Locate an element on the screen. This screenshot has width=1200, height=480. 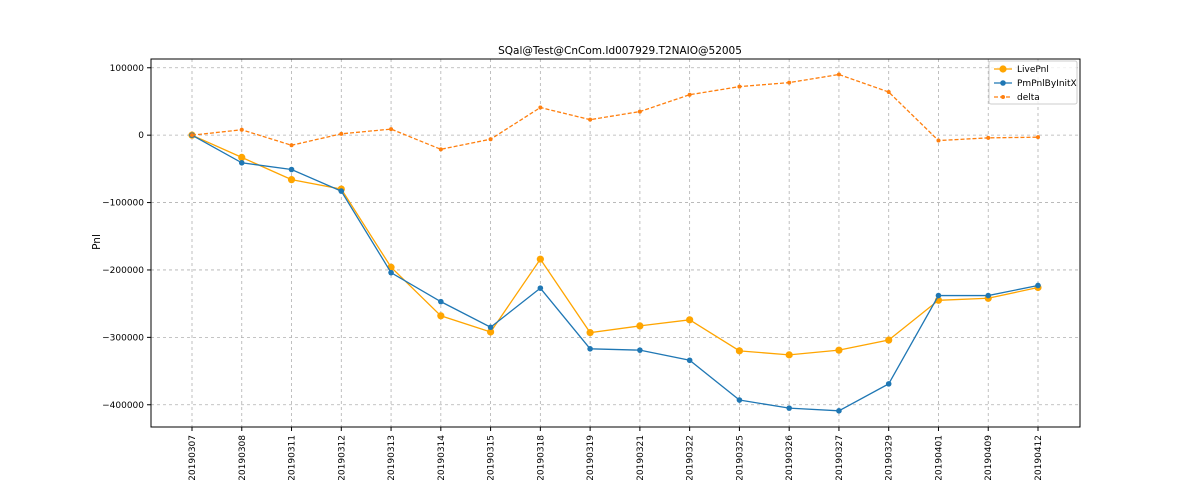
y-tick-label: −300000 is located at coordinates (123, 338).